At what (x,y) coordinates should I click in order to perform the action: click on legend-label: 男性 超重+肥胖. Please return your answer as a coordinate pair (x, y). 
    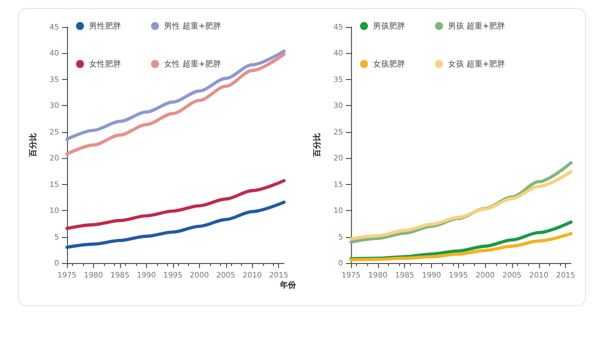
    Looking at the image, I should click on (193, 26).